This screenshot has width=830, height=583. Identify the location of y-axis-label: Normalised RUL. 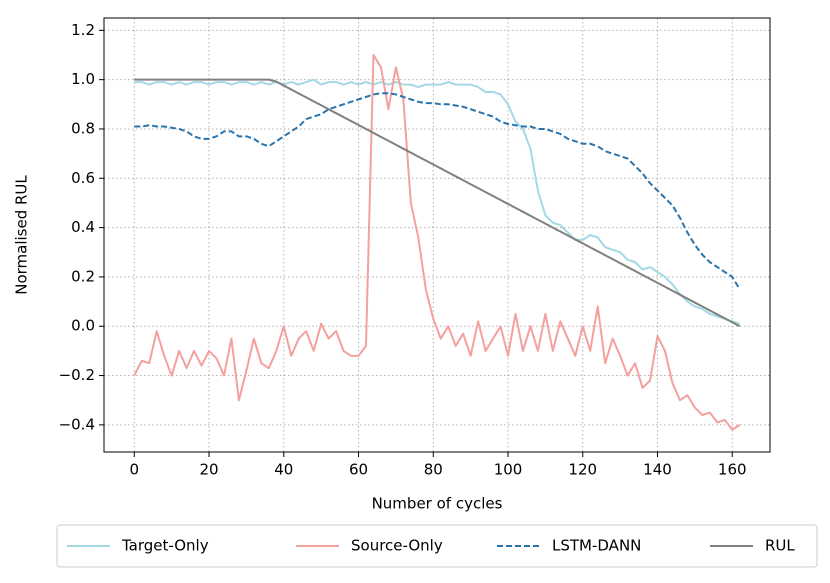
(22, 235).